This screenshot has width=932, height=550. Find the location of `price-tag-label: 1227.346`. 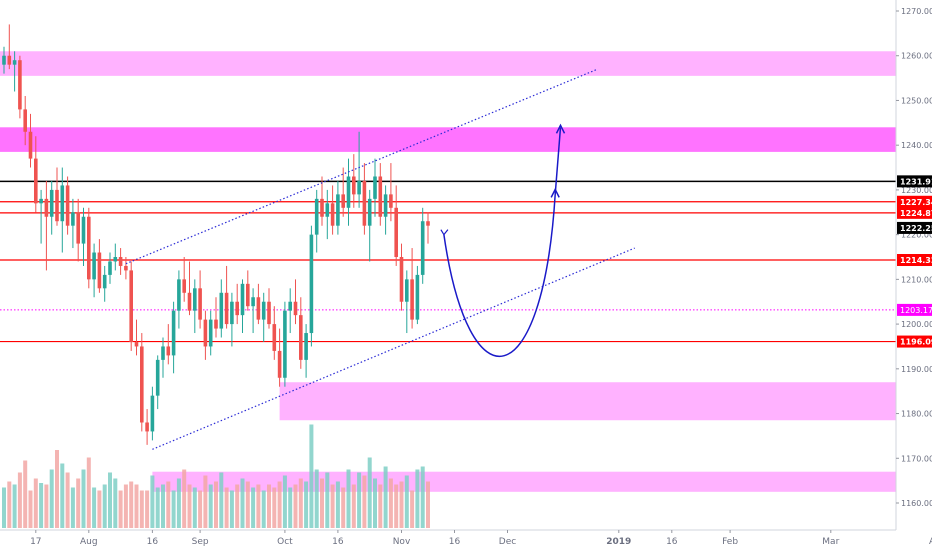

price-tag-label: 1227.346 is located at coordinates (916, 202).